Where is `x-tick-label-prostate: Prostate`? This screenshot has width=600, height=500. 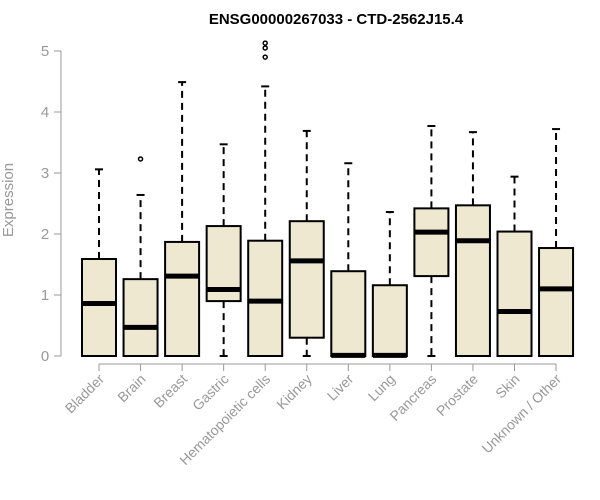 x-tick-label-prostate: Prostate is located at coordinates (457, 395).